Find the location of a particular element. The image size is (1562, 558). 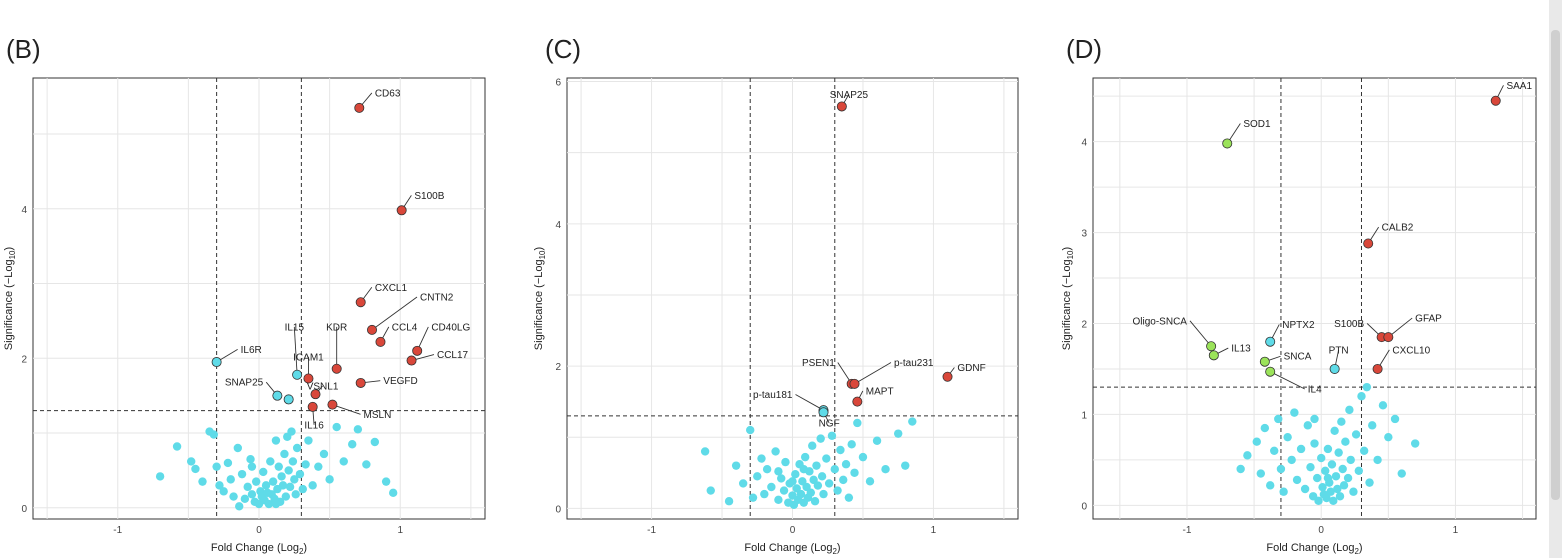

point-label: CCL17 is located at coordinates (453, 355).